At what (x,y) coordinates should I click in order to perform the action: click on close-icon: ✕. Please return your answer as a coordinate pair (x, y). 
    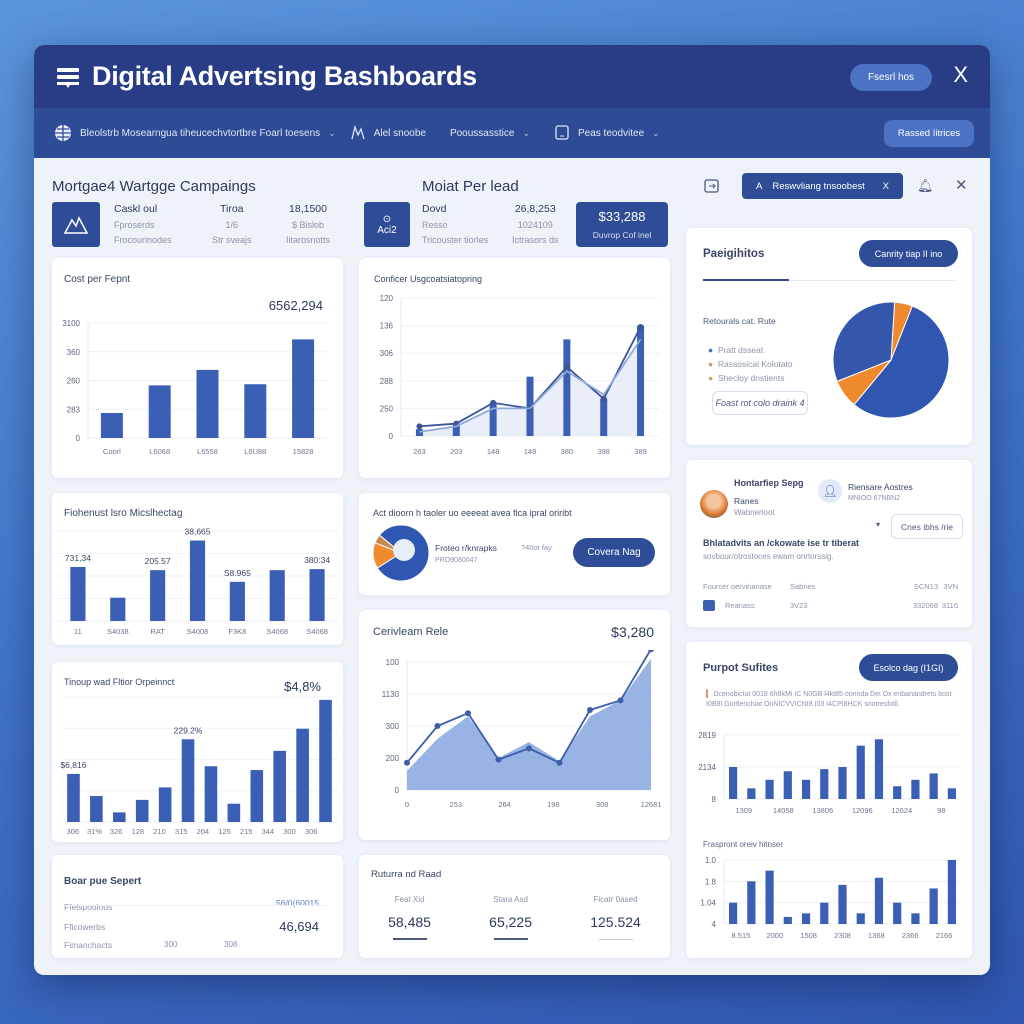
    Looking at the image, I should click on (961, 185).